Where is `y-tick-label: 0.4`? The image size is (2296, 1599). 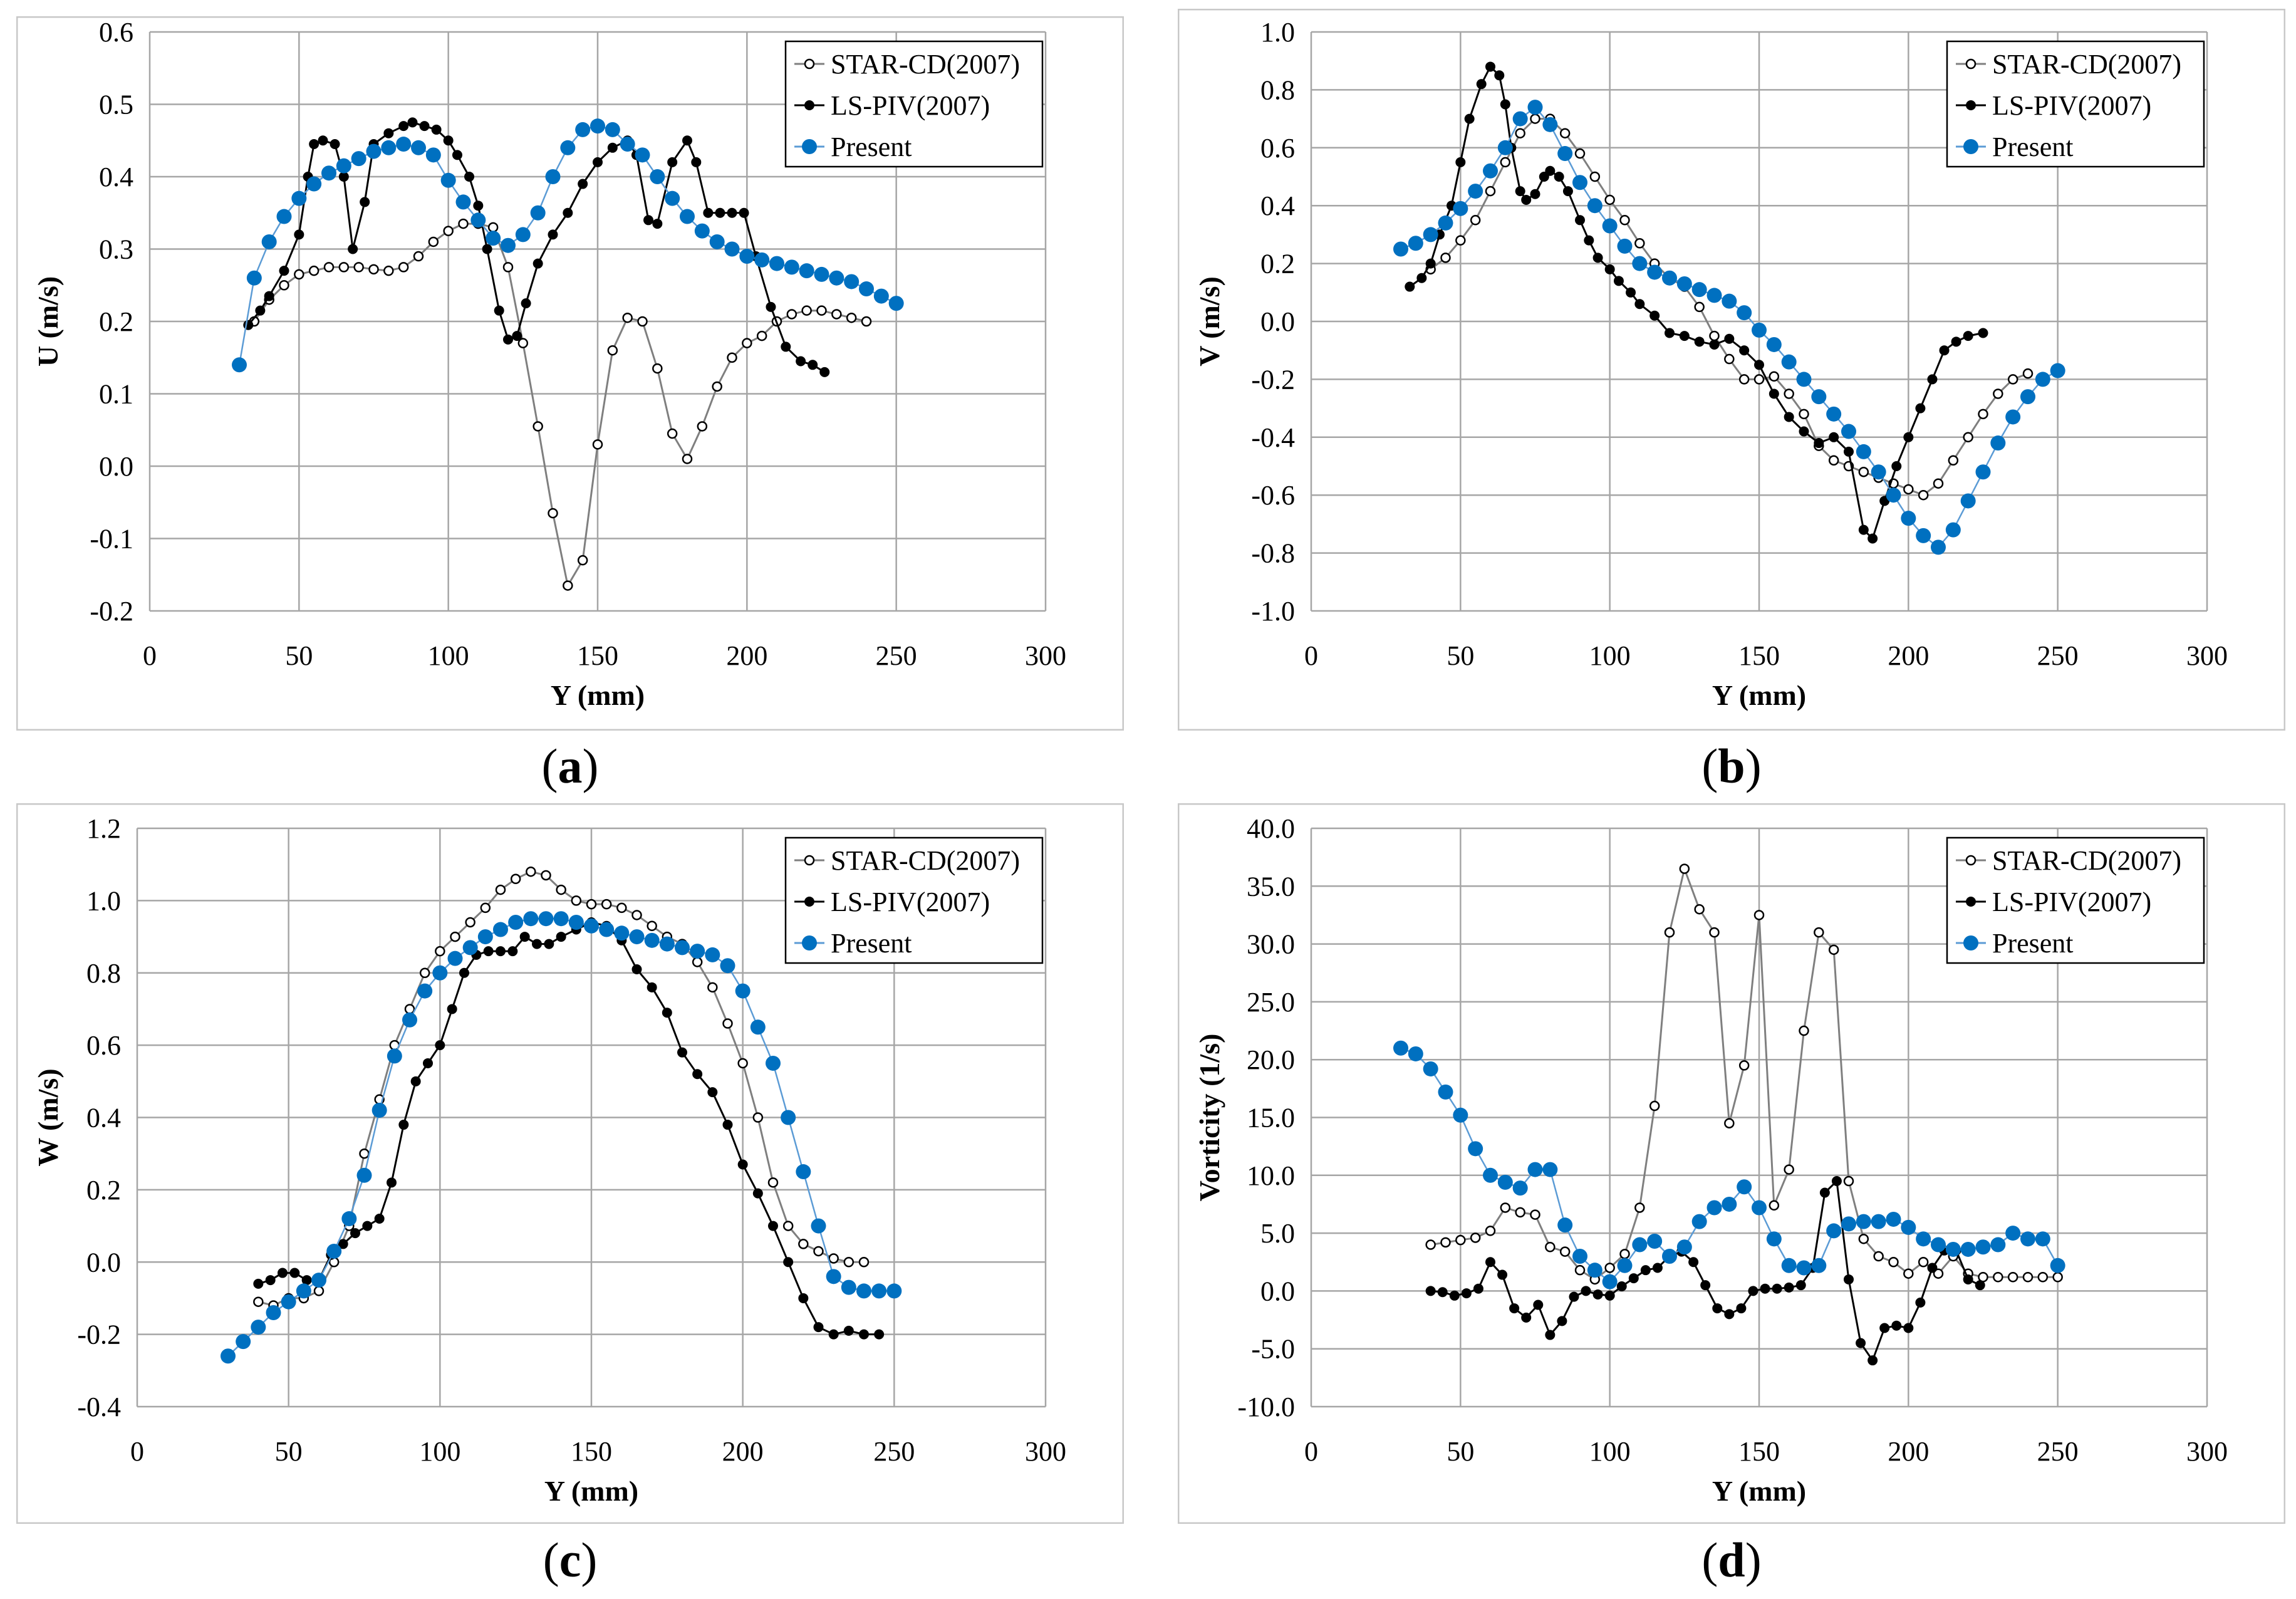
y-tick-label: 0.4 is located at coordinates (103, 1118).